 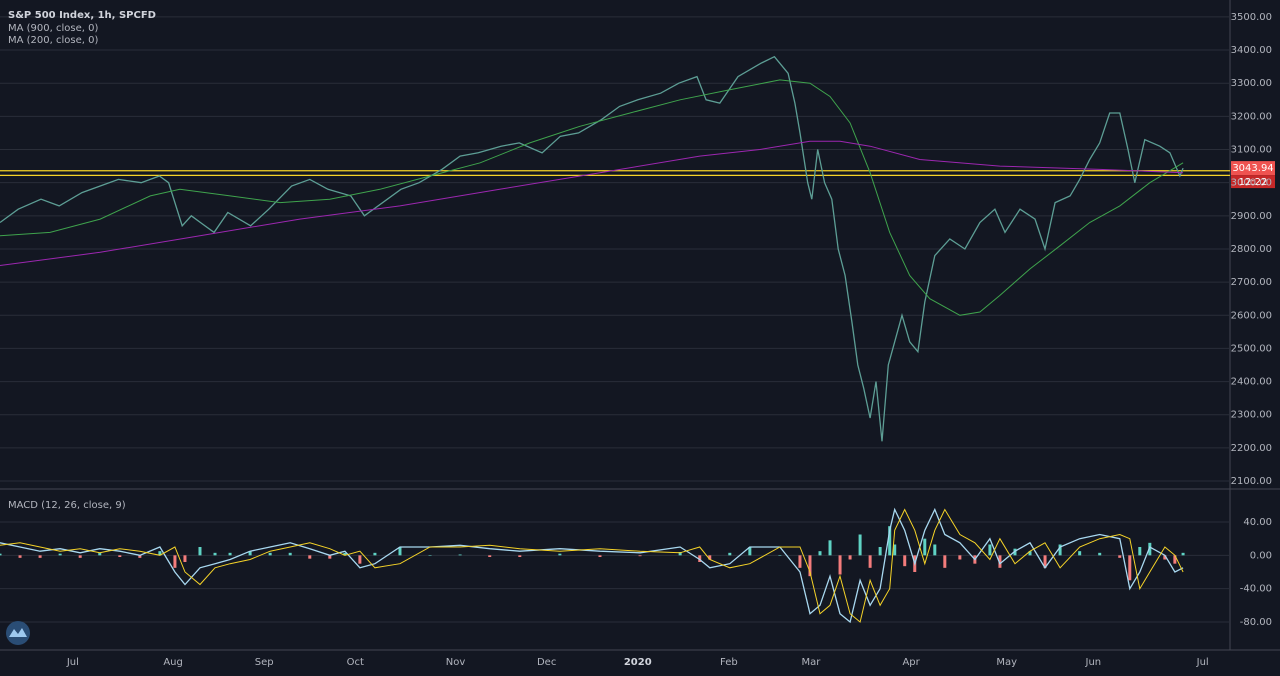 What do you see at coordinates (1256, 589) in the screenshot?
I see `y-tick-label: -40.00` at bounding box center [1256, 589].